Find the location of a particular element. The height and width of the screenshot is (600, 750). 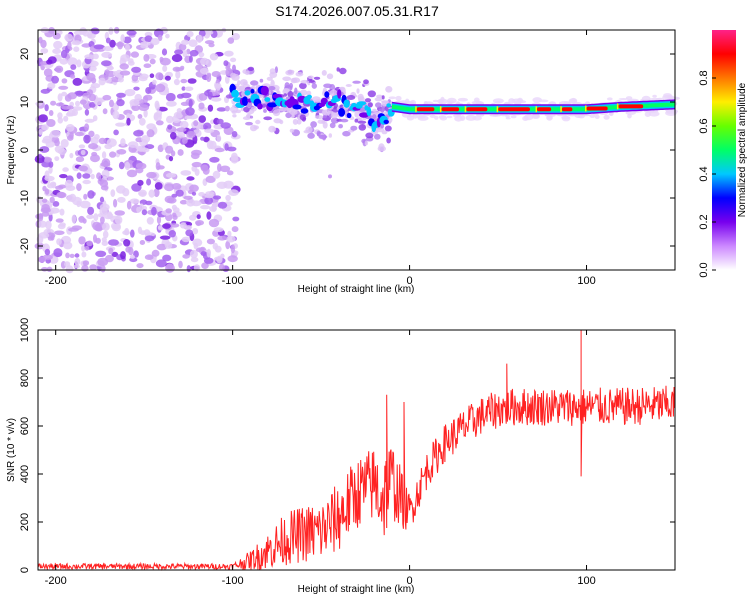

y-tick-label: 1000 is located at coordinates (25, 330).